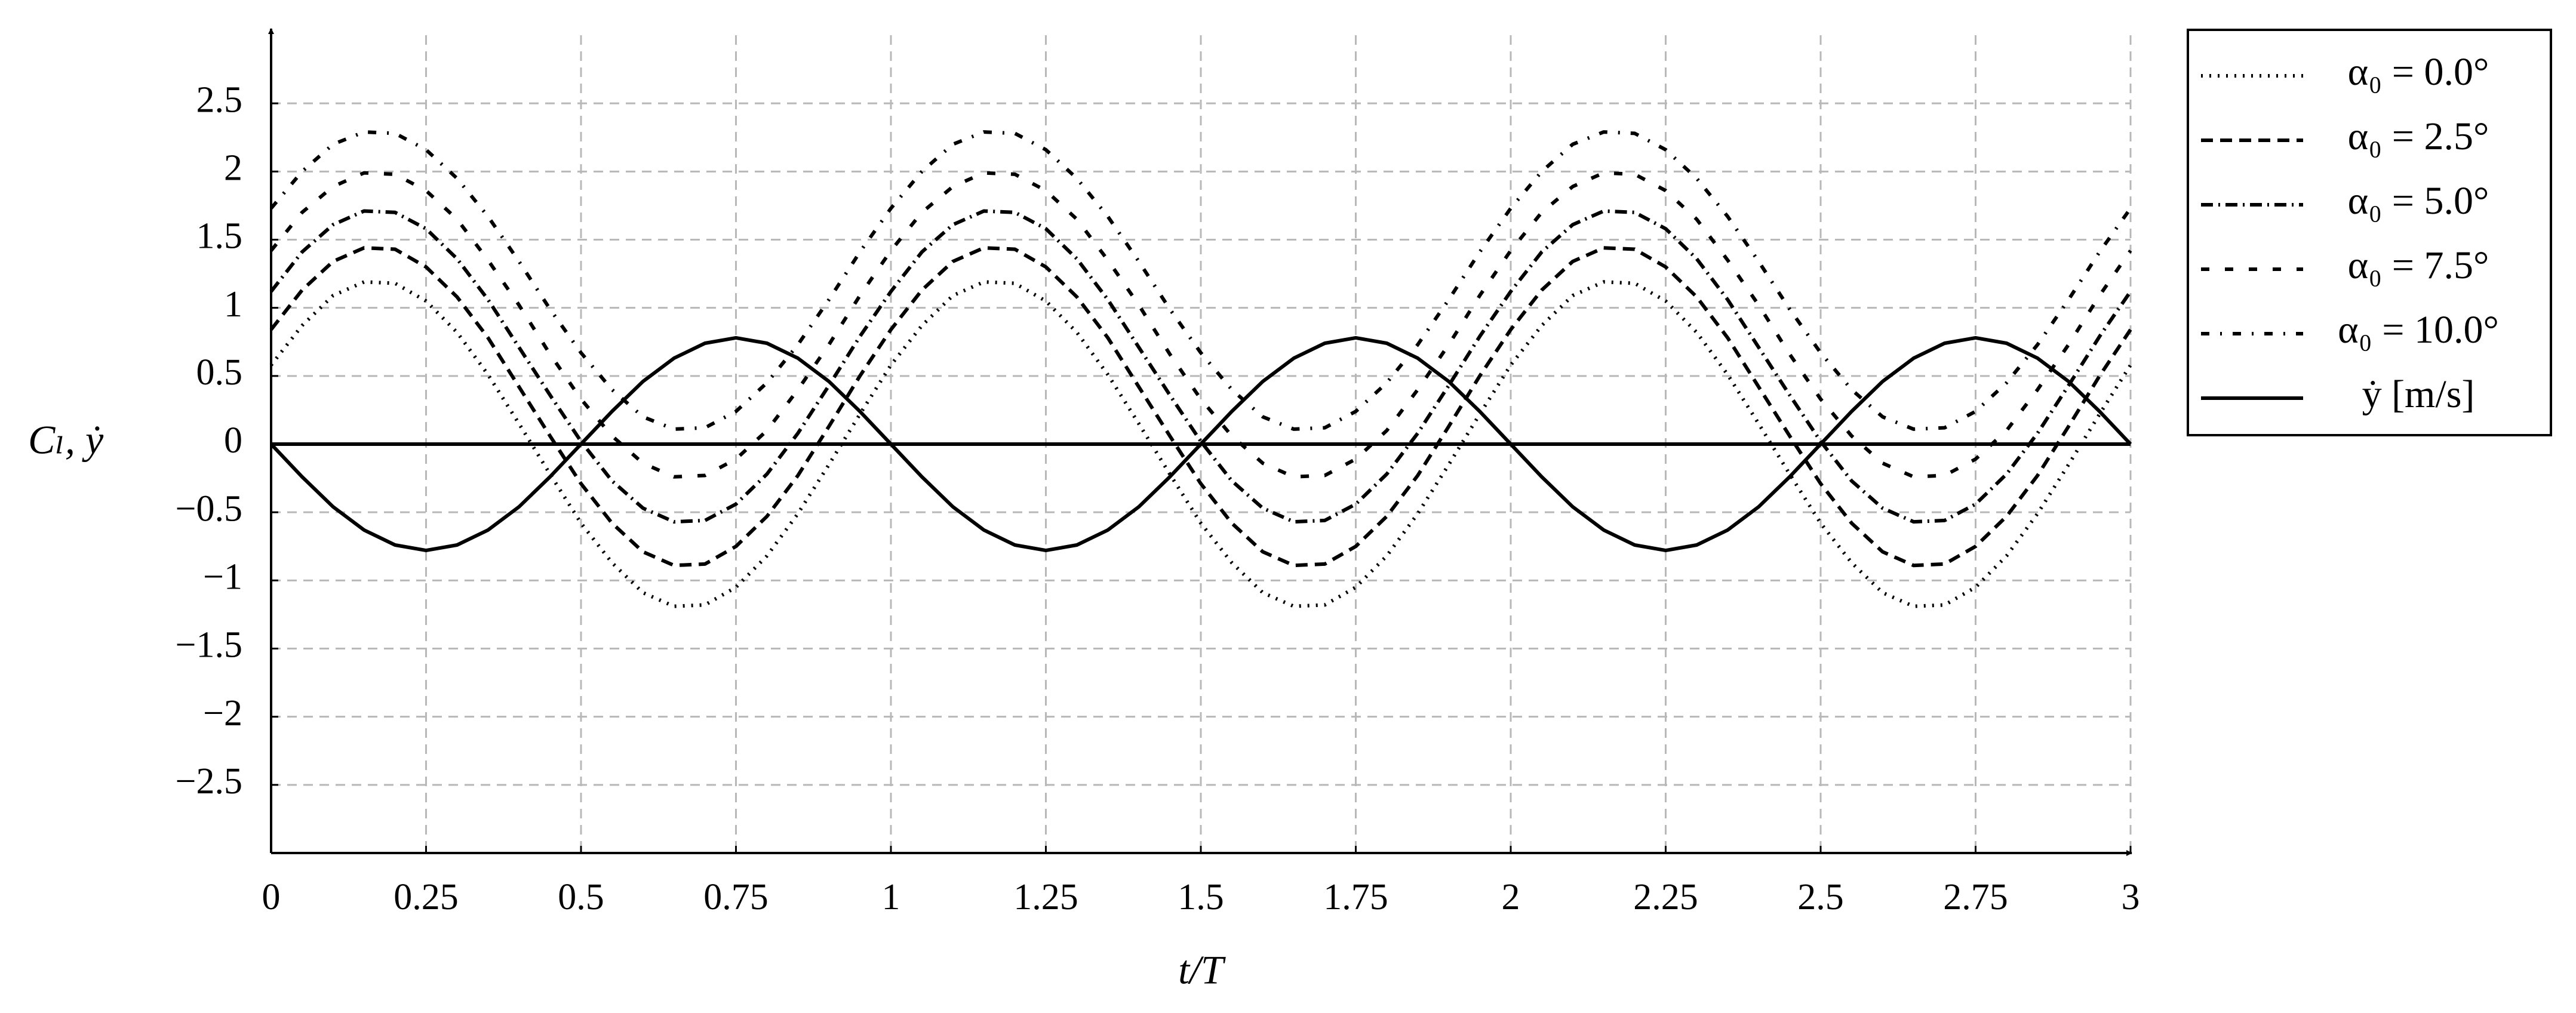 This screenshot has height=1013, width=2576. I want to click on y-tick-label: 1.5, so click(220, 237).